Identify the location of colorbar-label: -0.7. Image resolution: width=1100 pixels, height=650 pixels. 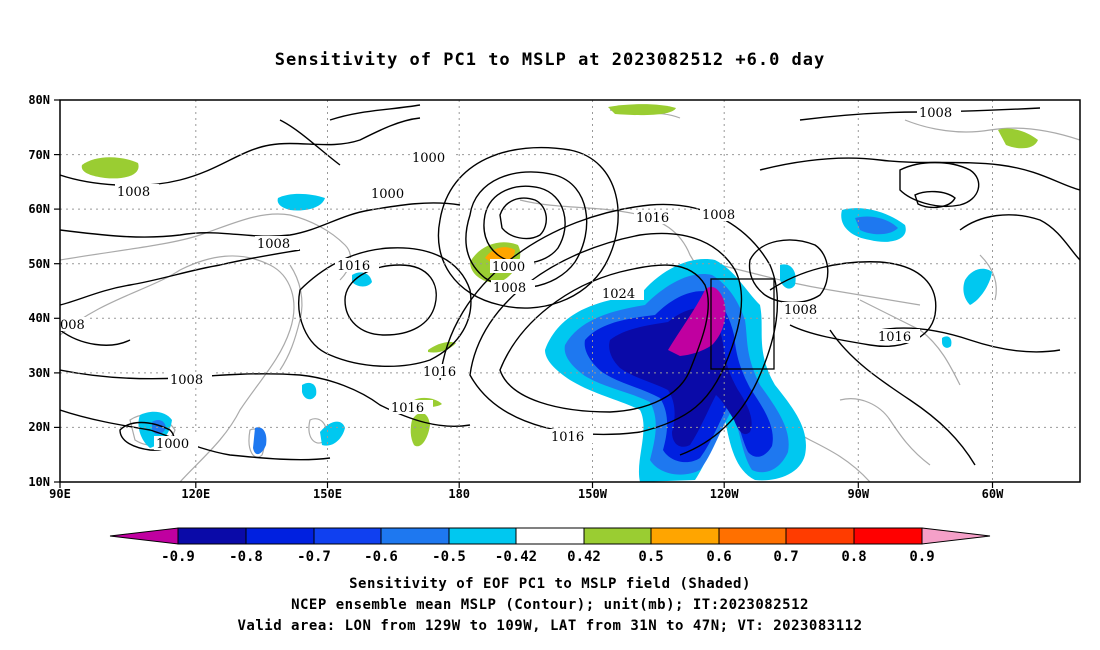
(314, 557).